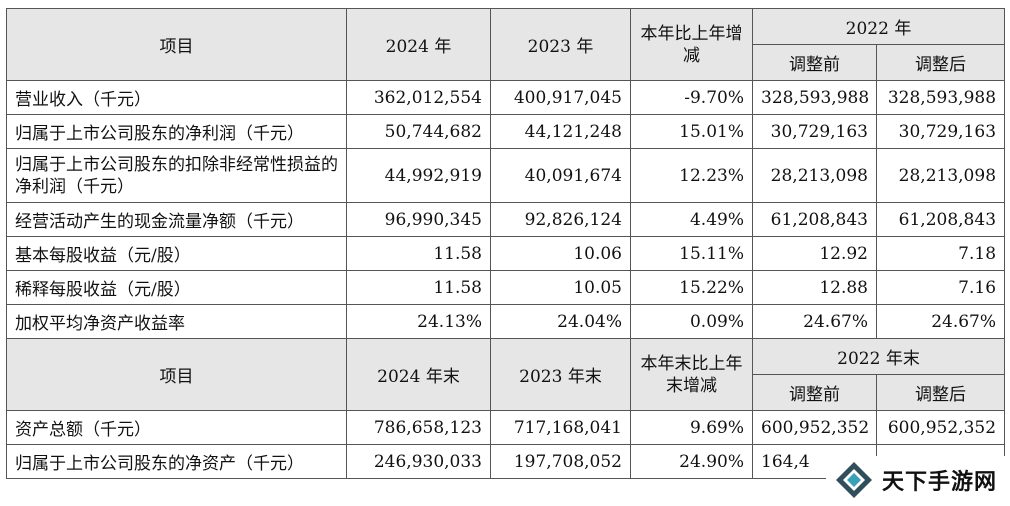  Describe the element at coordinates (176, 321) in the screenshot. I see `row-label: 加权平均净资产收益率` at that location.